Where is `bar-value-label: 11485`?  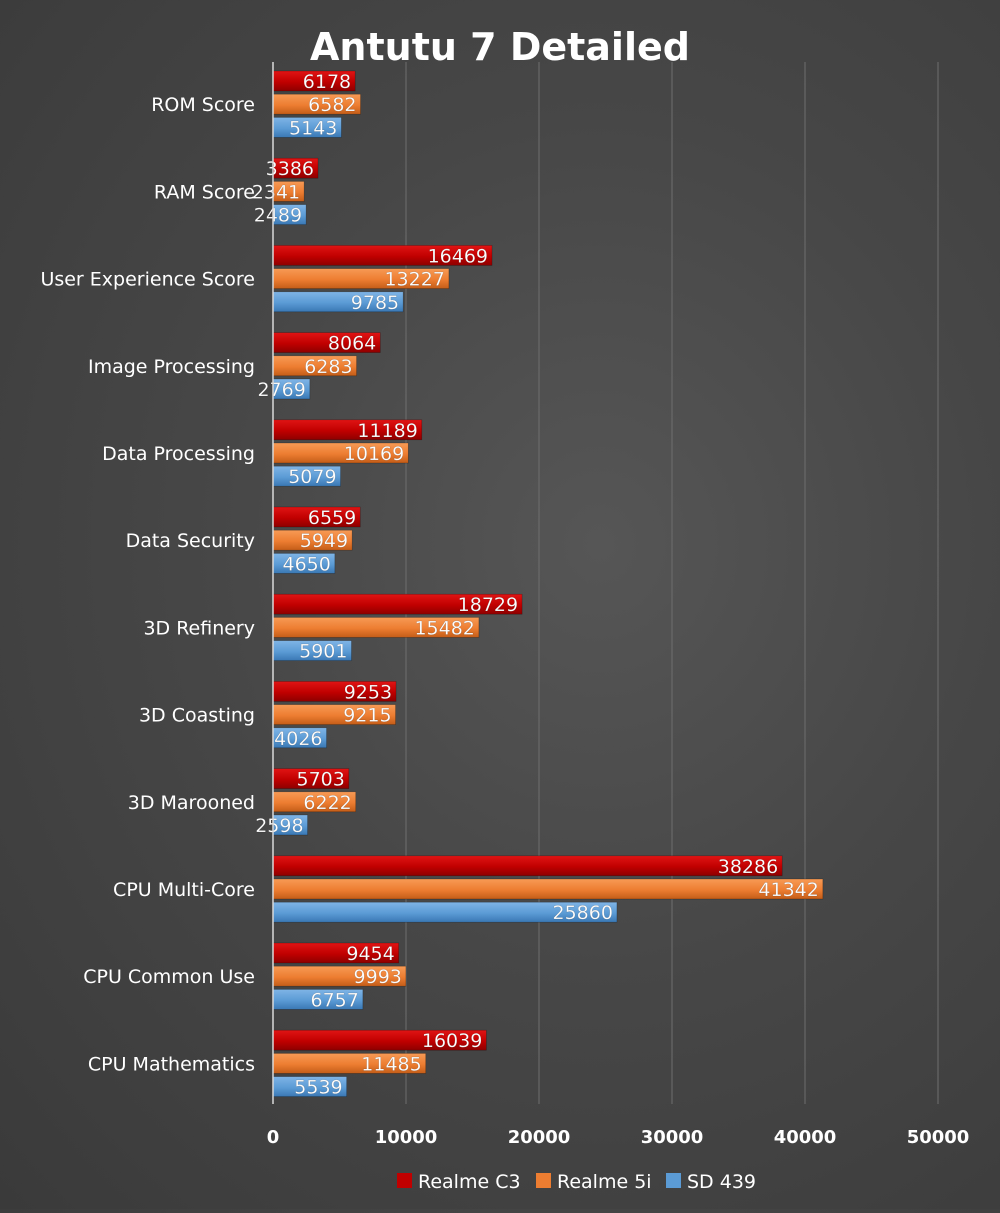 bar-value-label: 11485 is located at coordinates (391, 1064).